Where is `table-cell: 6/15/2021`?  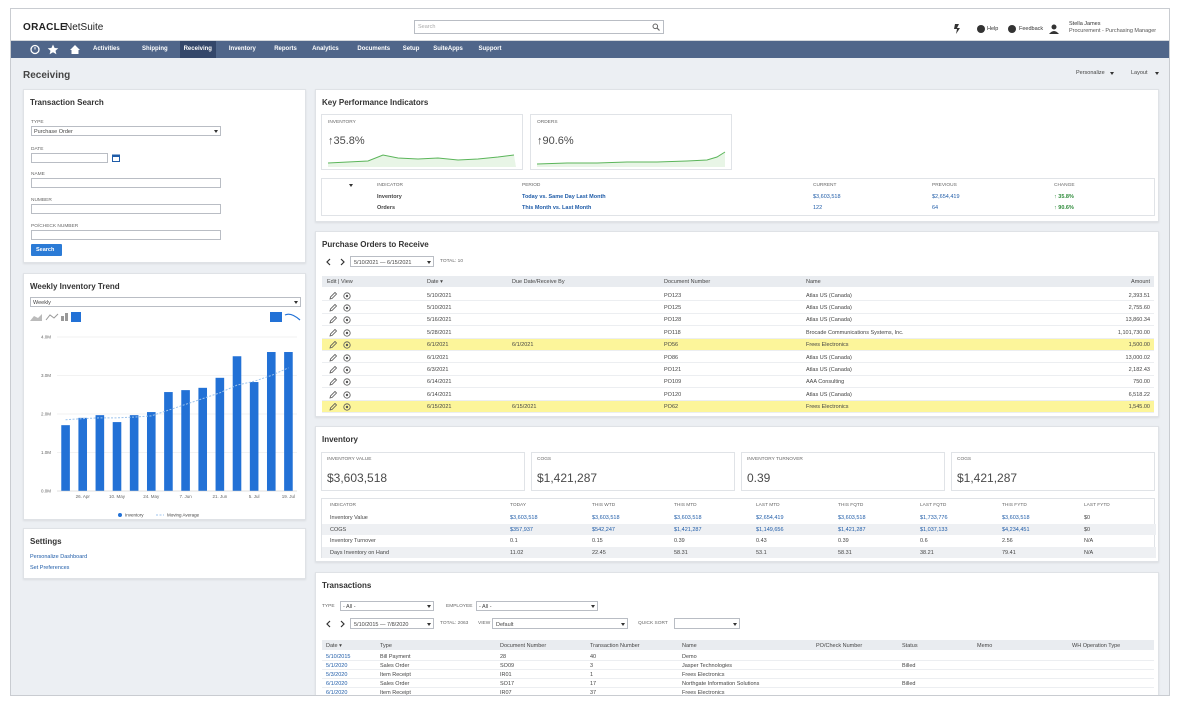 table-cell: 6/15/2021 is located at coordinates (524, 407).